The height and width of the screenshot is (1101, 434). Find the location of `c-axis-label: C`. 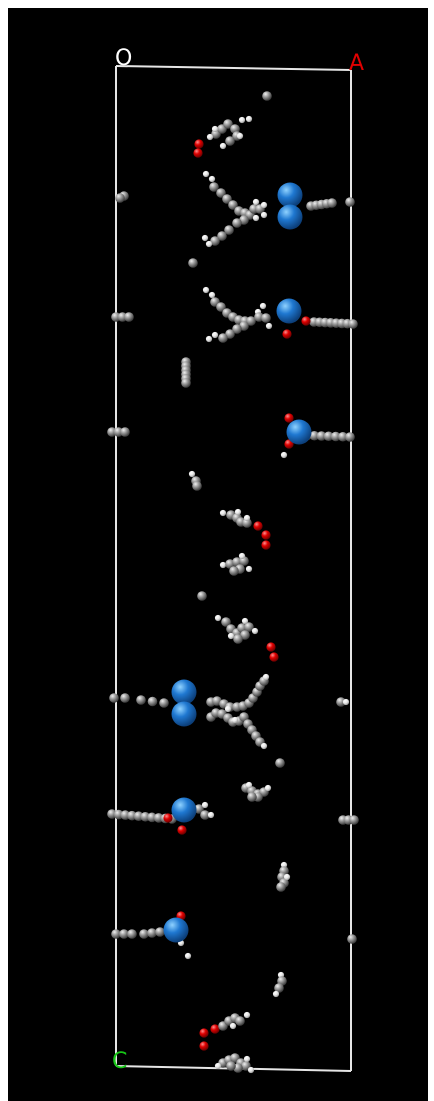

c-axis-label: C is located at coordinates (119, 1061).